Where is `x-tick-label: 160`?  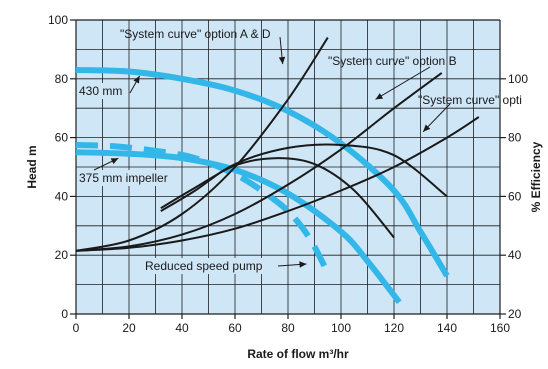 x-tick-label: 160 is located at coordinates (500, 328).